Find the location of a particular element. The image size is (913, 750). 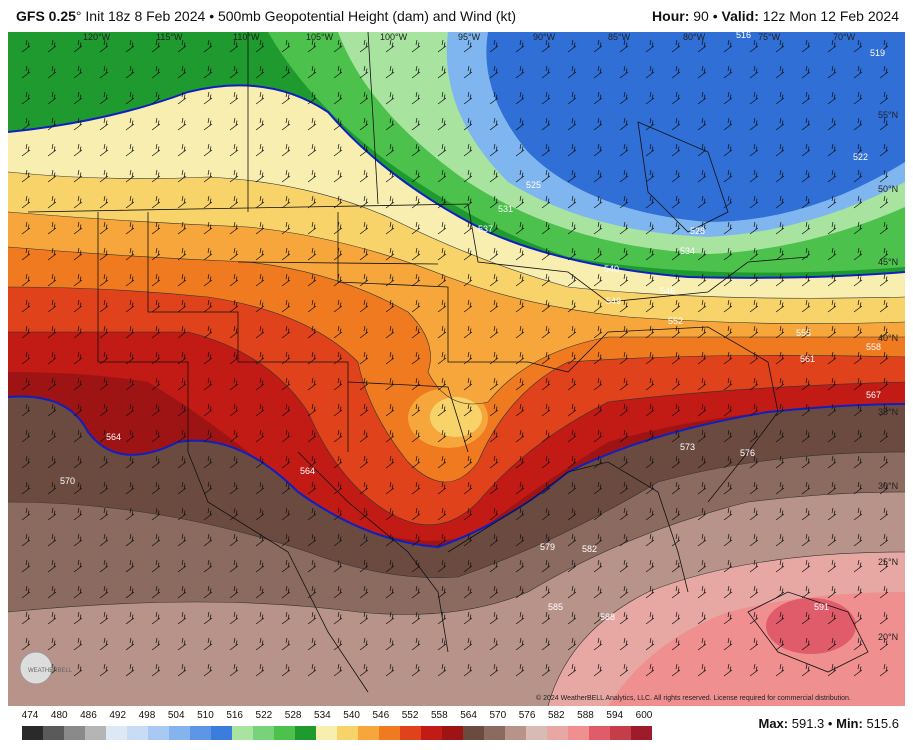

legend-tick-label: 474 is located at coordinates (30, 715).